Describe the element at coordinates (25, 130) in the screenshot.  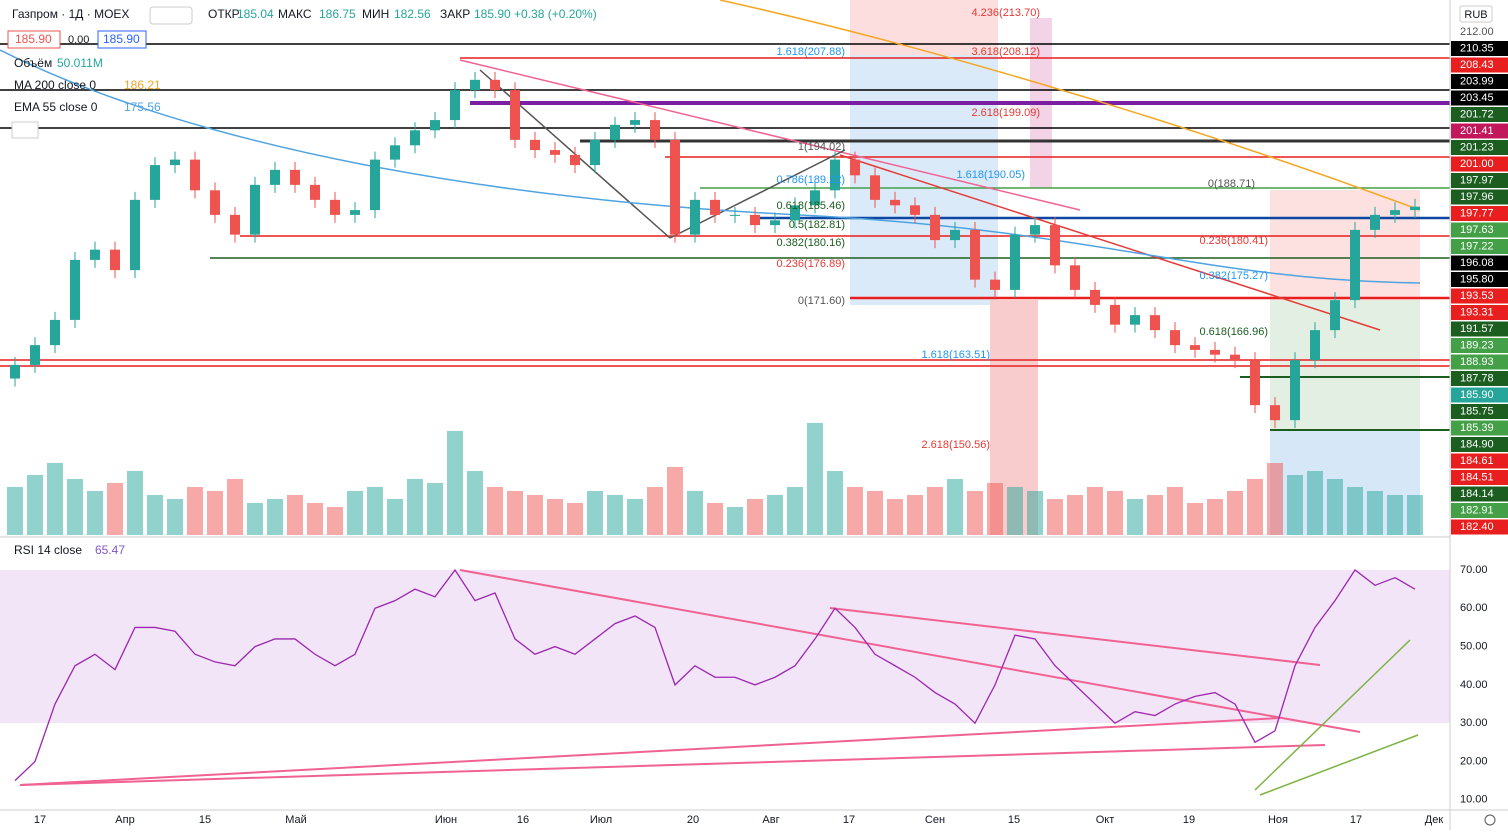
I see `collapse-button` at that location.